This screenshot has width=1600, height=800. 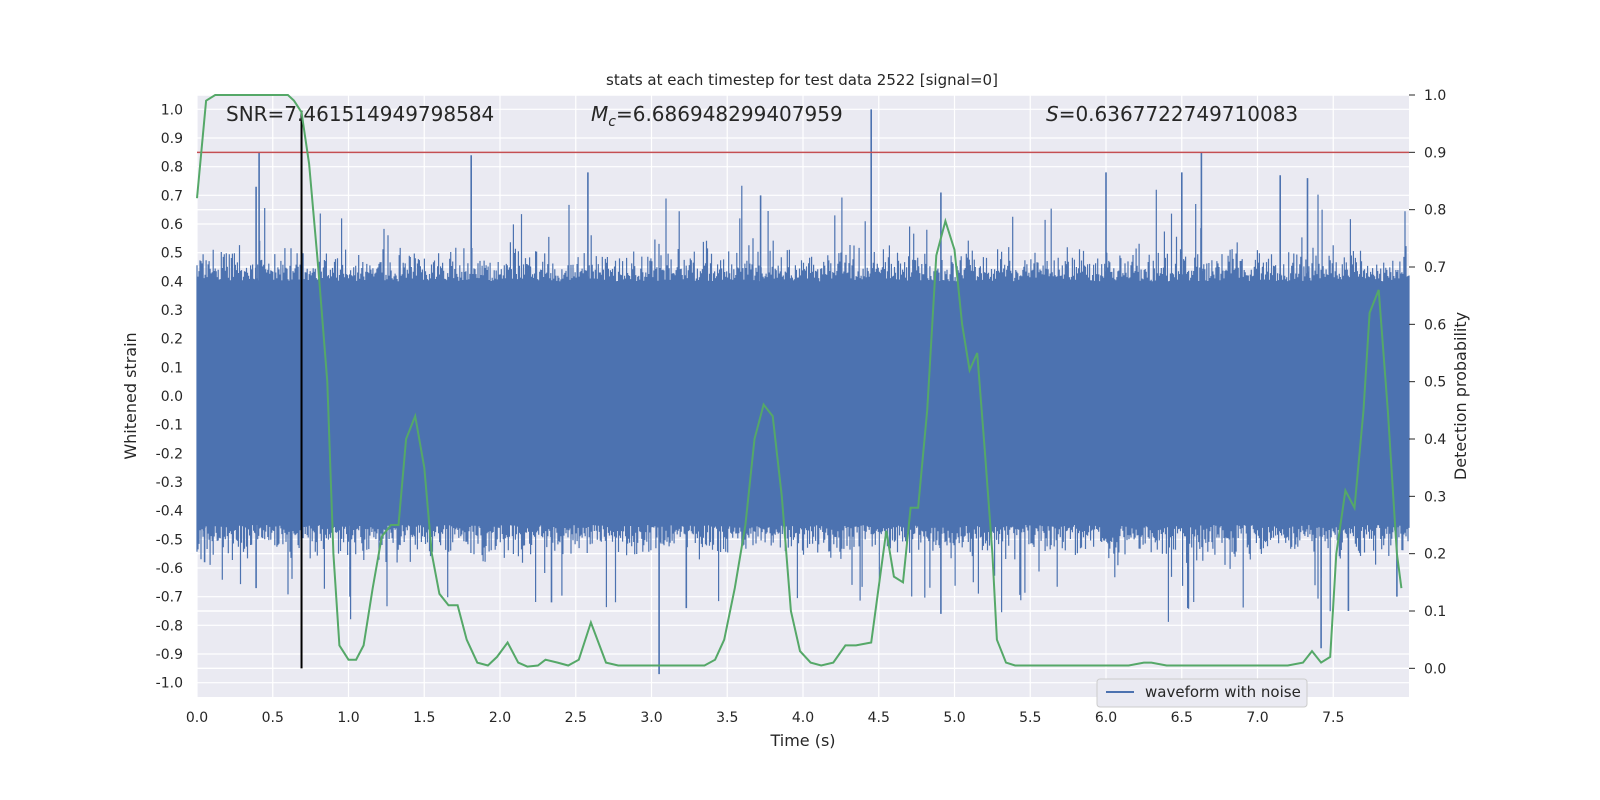 I want to click on x-tick-label: 2.0, so click(x=500, y=718).